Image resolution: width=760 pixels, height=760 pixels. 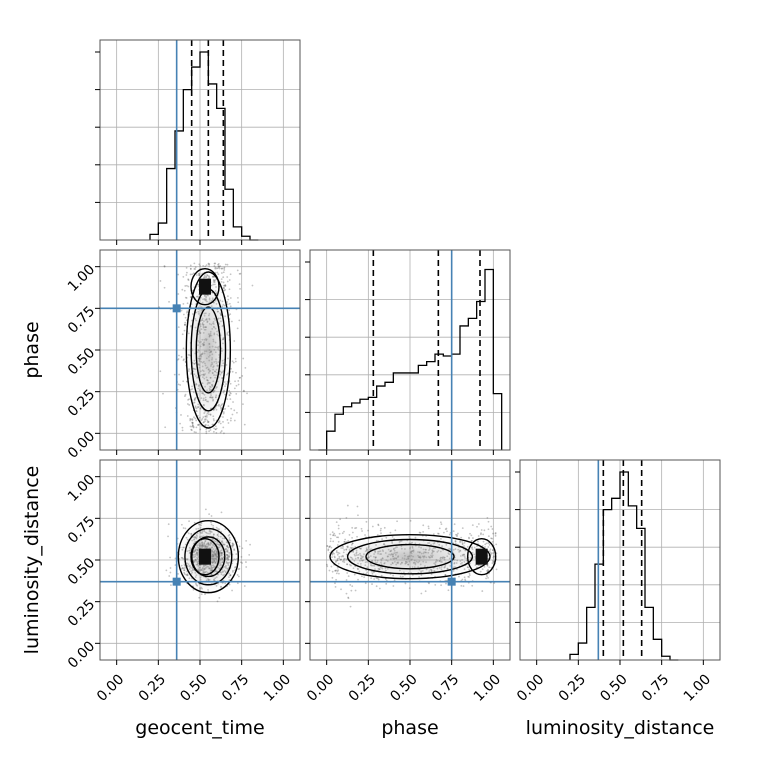 What do you see at coordinates (183, 582) in the screenshot?
I see `joint-panel-geocent_time-luminosity_distance: 0.00 0.25 0.50 0.75 1.000.000.250.500.751.00` at bounding box center [183, 582].